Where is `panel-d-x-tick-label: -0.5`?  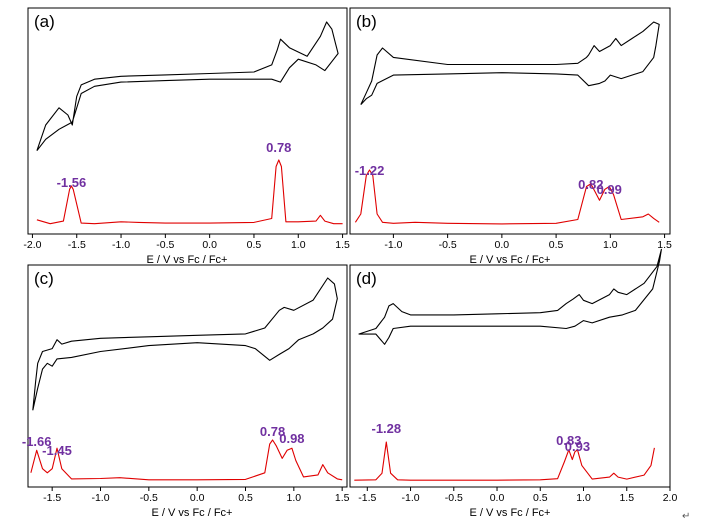 panel-d-x-tick-label: -0.5 is located at coordinates (454, 498).